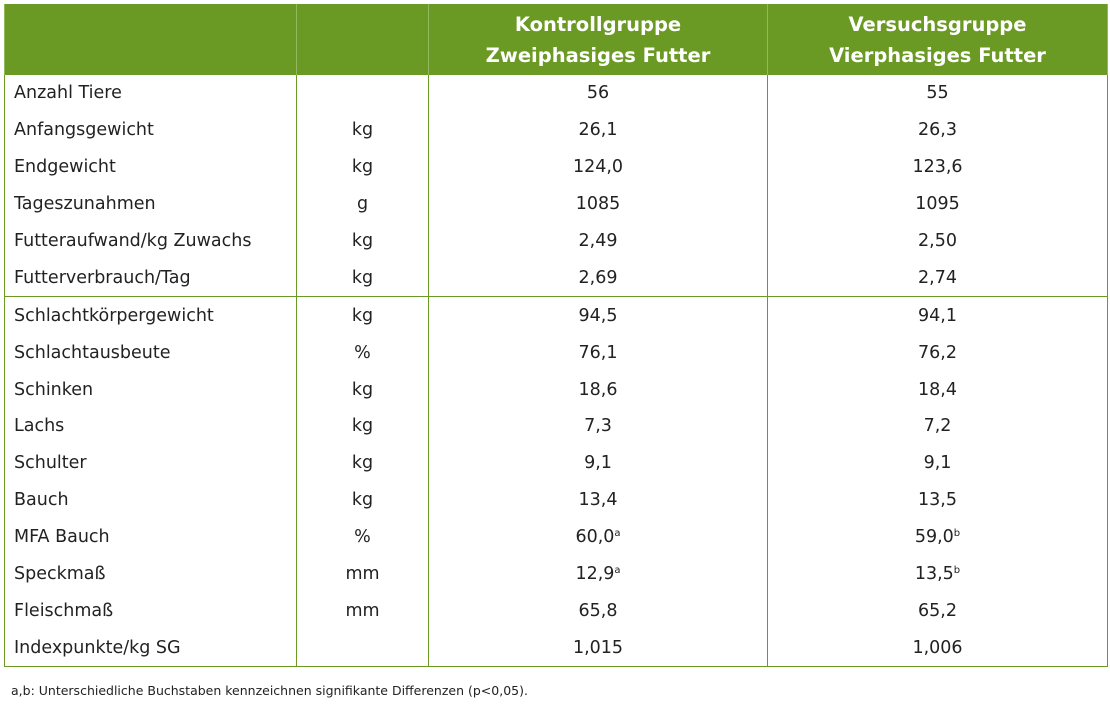 The width and height of the screenshot is (1110, 707). What do you see at coordinates (598, 426) in the screenshot?
I see `kontroll-value: 7,3` at bounding box center [598, 426].